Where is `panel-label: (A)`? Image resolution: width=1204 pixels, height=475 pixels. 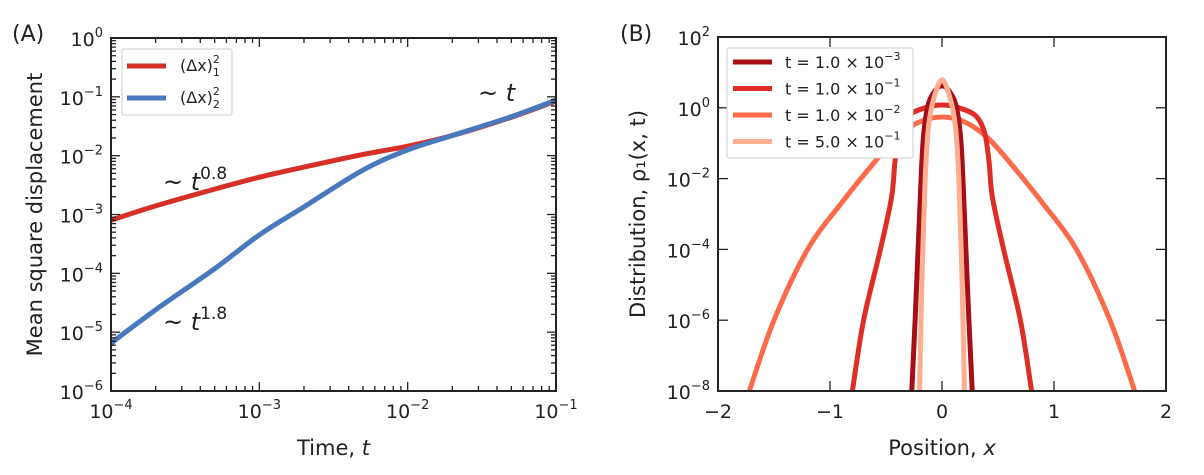 panel-label: (A) is located at coordinates (28, 34).